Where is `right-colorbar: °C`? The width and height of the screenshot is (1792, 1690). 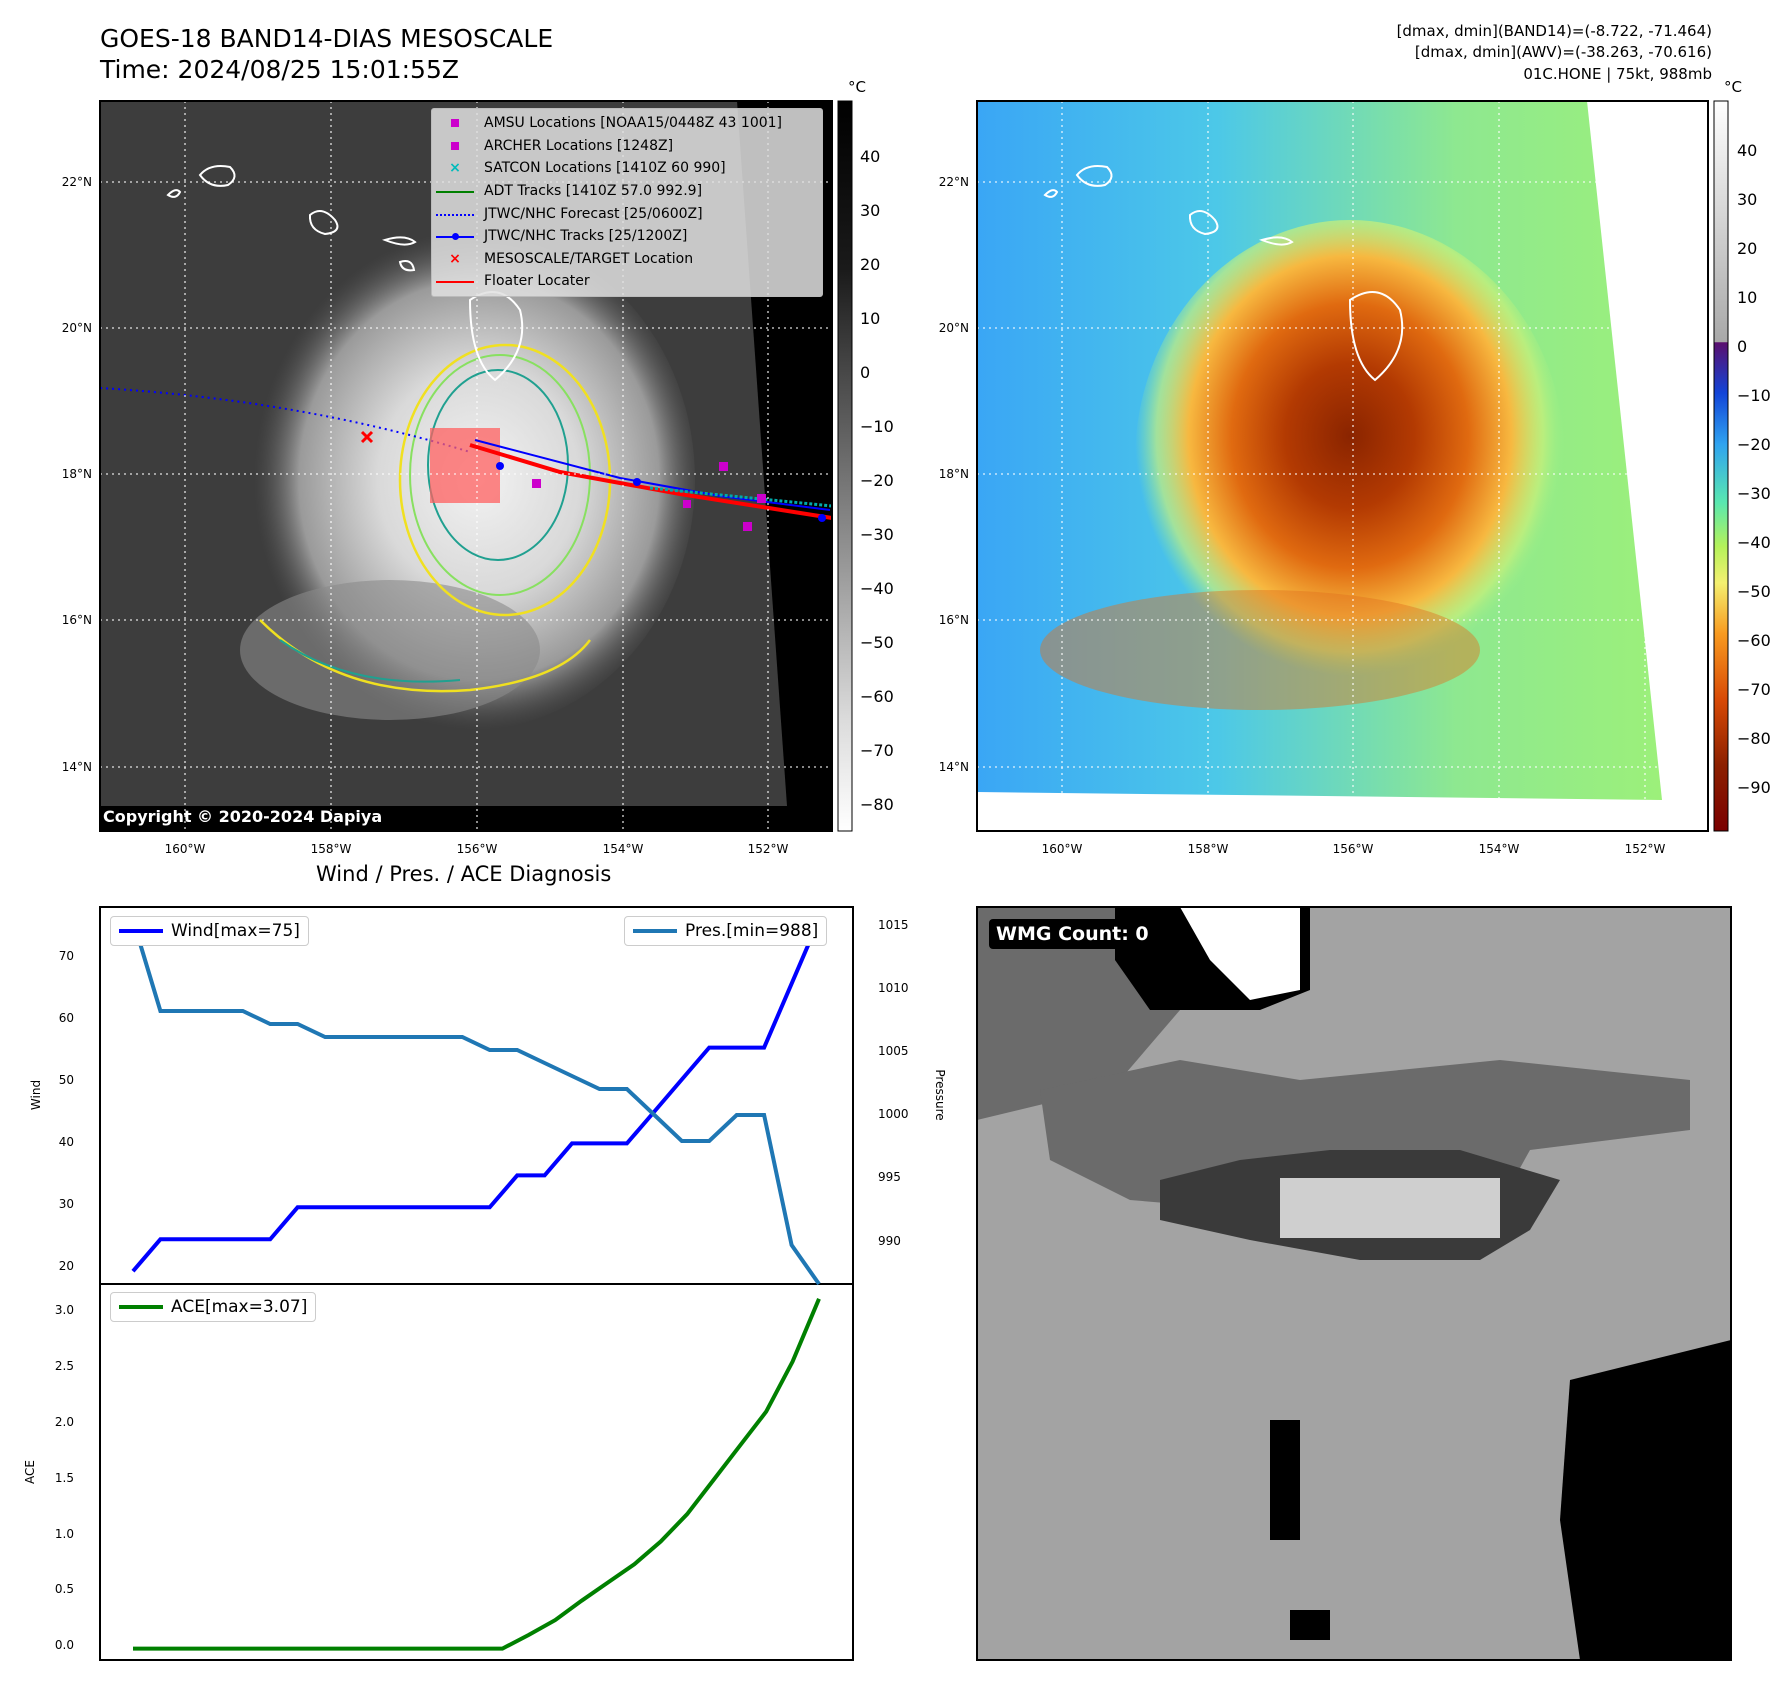 right-colorbar: °C is located at coordinates (1727, 455).